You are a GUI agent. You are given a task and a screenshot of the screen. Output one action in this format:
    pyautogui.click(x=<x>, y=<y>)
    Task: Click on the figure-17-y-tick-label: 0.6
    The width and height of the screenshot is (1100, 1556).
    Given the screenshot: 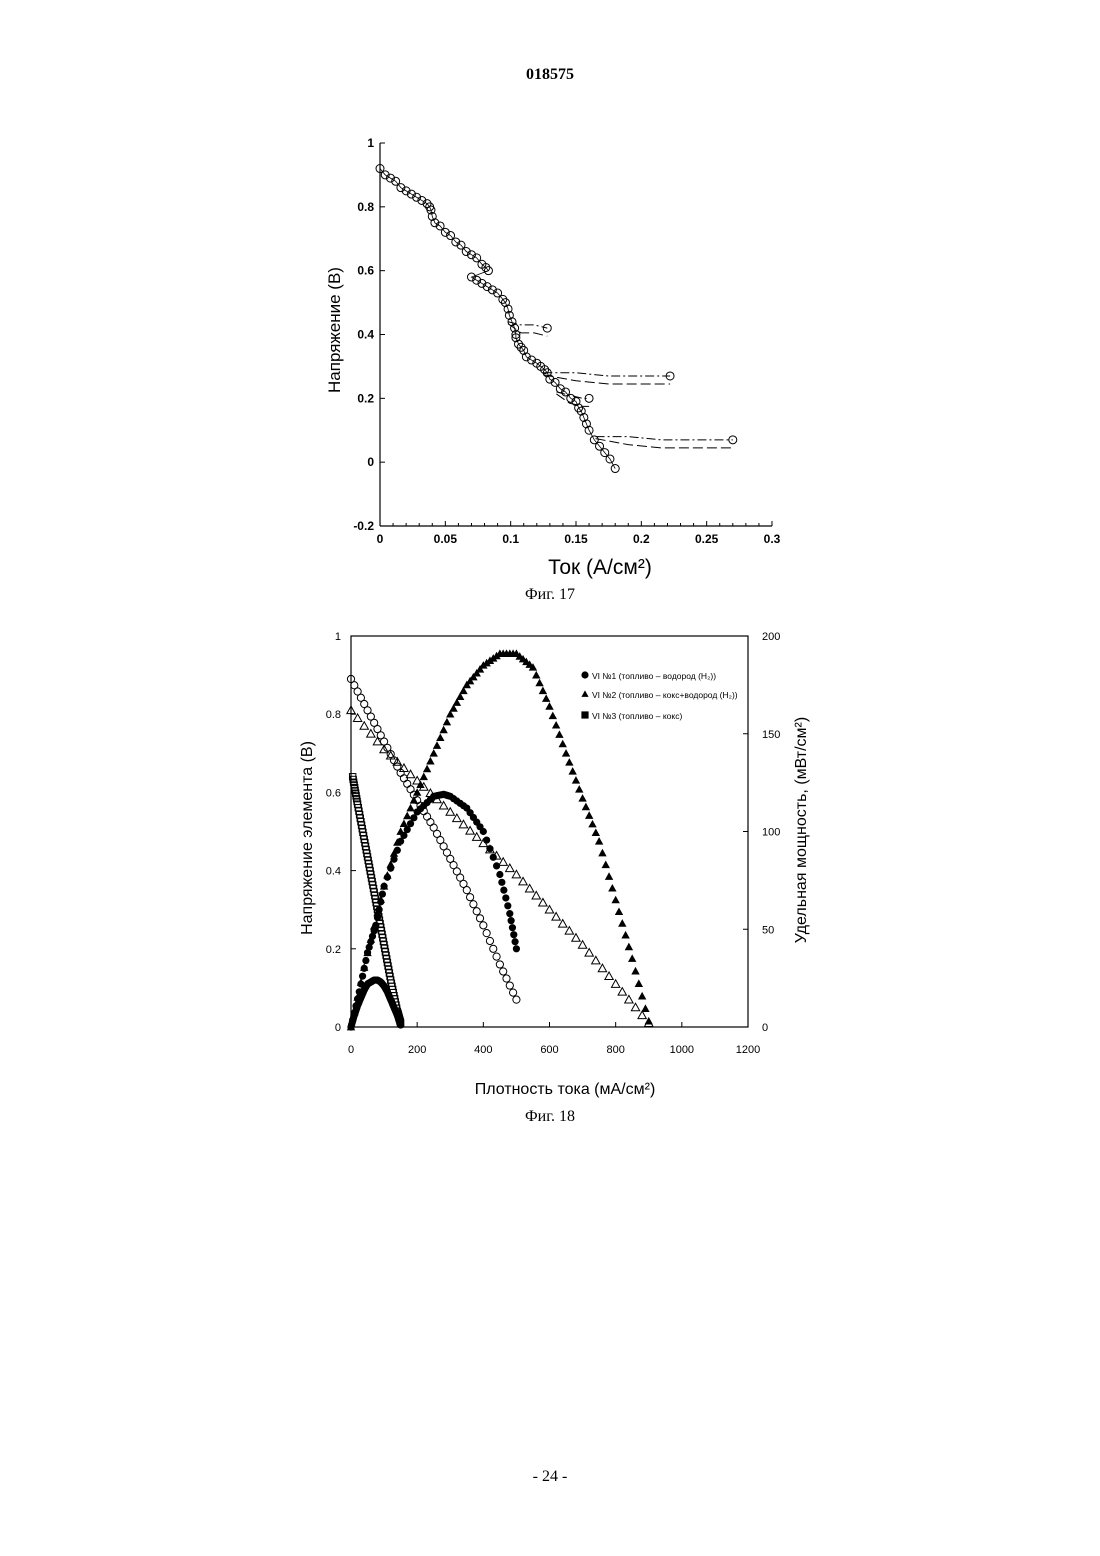 What is the action you would take?
    pyautogui.click(x=365, y=271)
    